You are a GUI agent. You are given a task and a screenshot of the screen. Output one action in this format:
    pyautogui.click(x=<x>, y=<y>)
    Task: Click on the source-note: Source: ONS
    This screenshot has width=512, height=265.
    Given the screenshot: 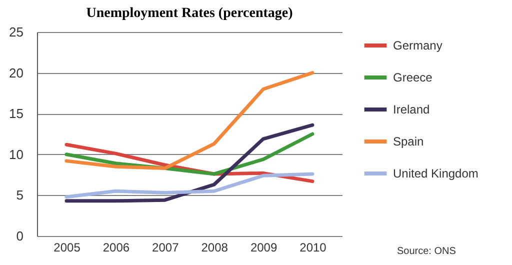 What is the action you would take?
    pyautogui.click(x=426, y=251)
    